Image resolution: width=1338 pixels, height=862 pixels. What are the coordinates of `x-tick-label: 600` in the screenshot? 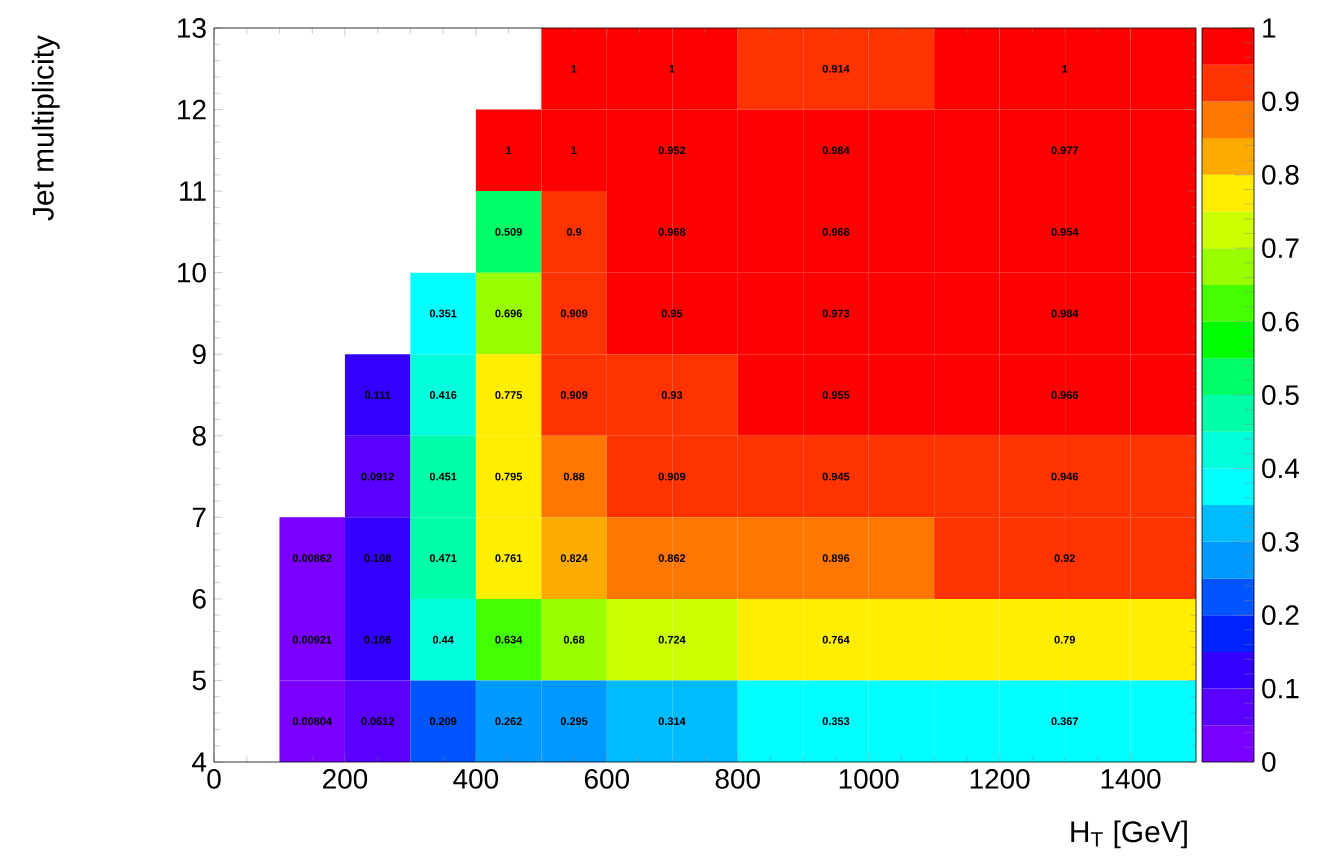 It's located at (606, 779).